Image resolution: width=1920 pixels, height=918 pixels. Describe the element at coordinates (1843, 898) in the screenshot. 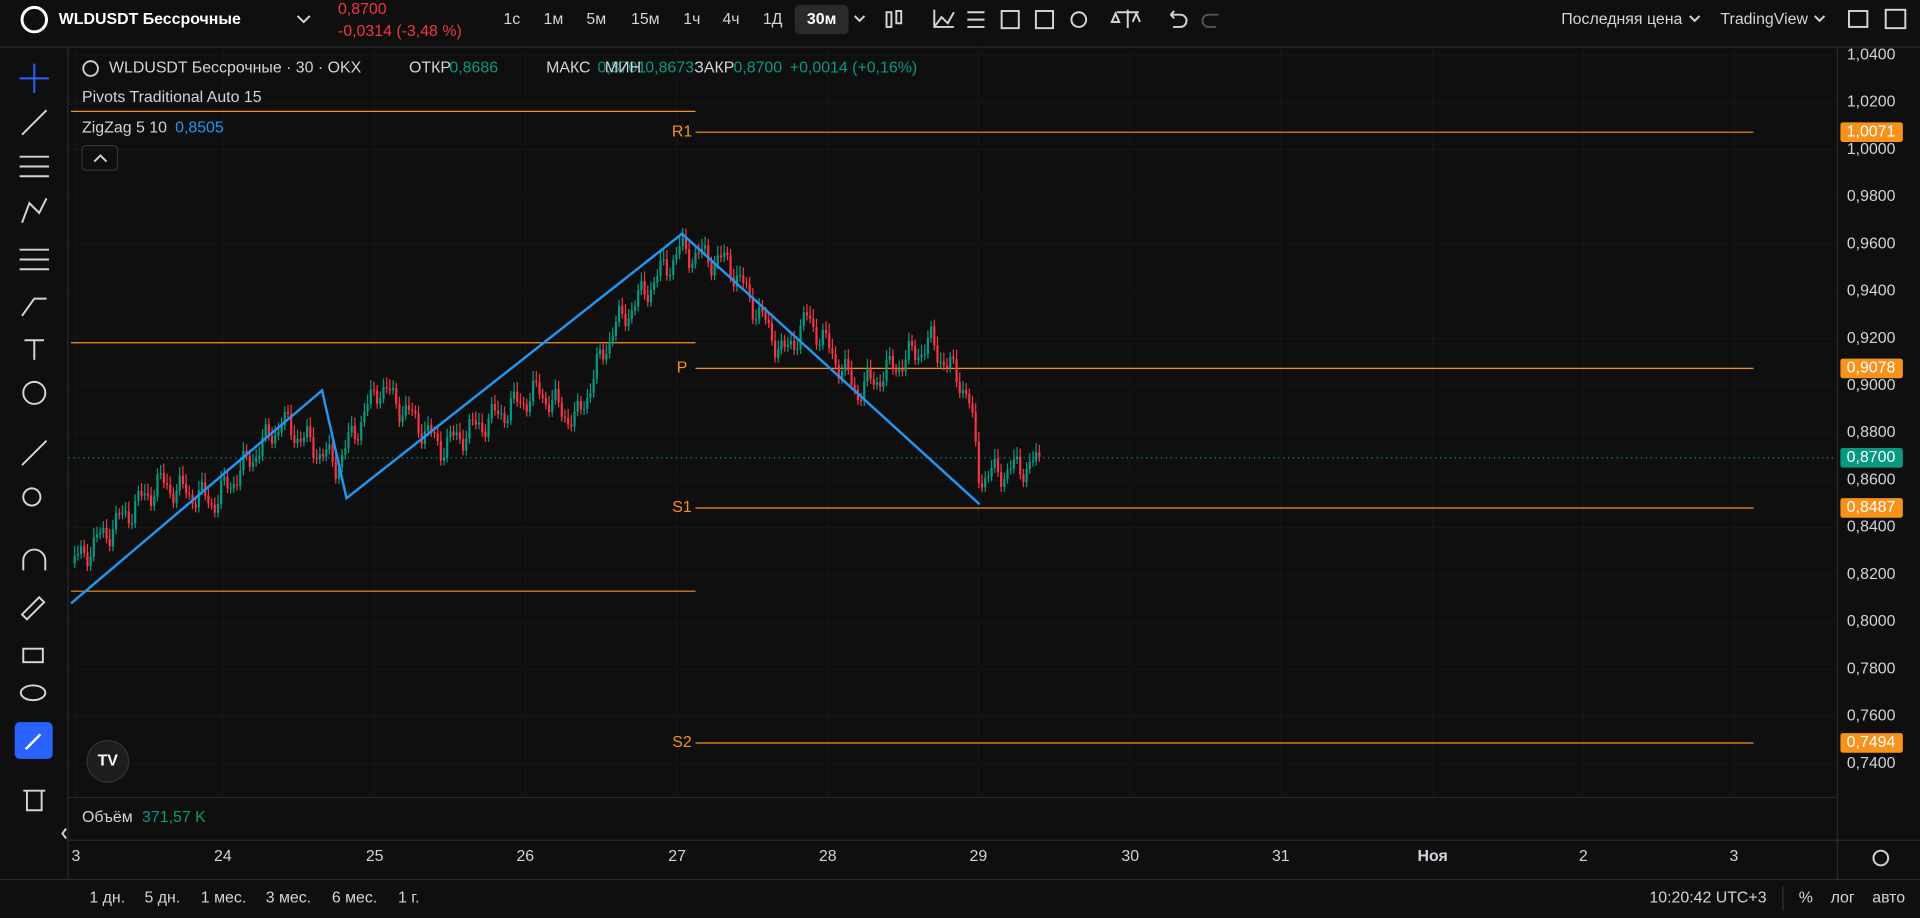

I see `log-toggle: лог` at that location.